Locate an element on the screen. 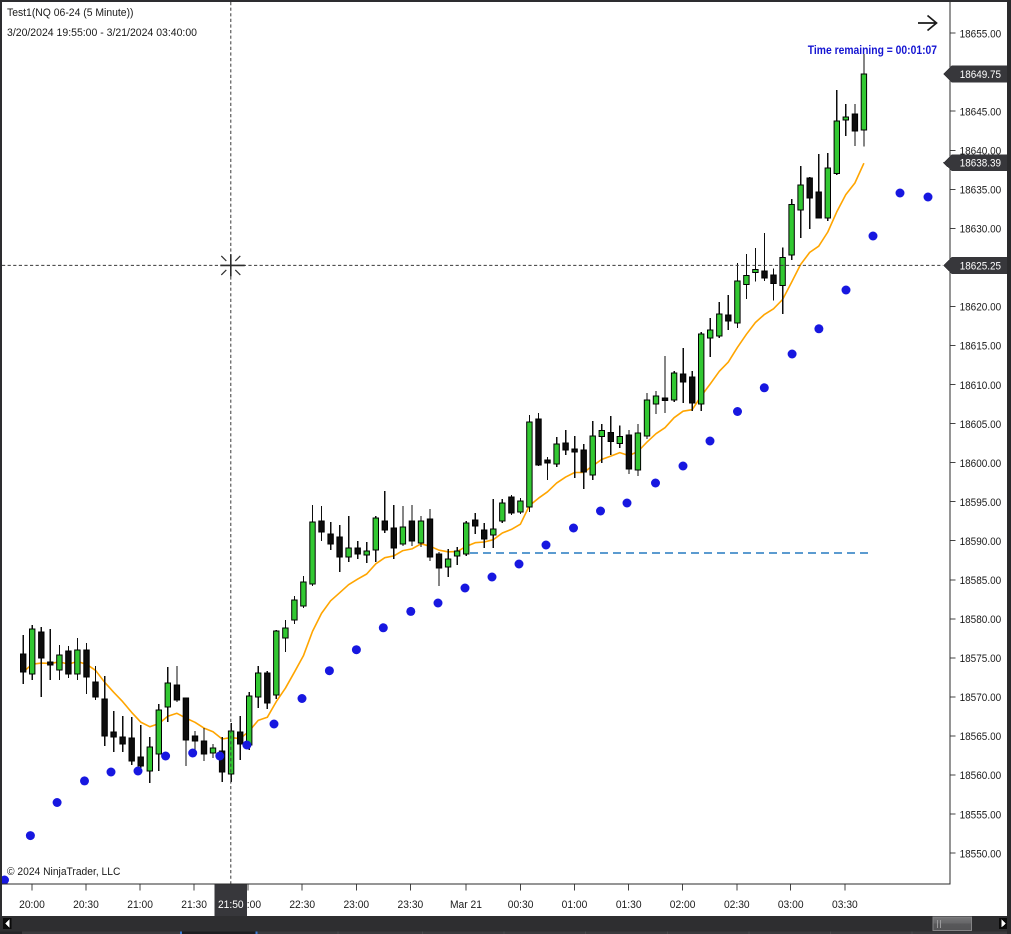  svg-text: 03:30 is located at coordinates (845, 905).